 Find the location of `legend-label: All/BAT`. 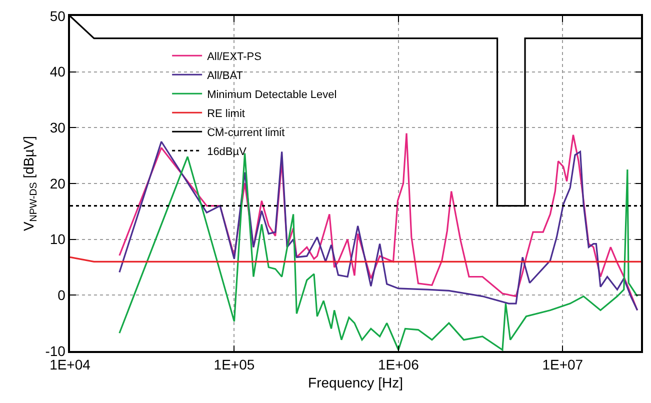

legend-label: All/BAT is located at coordinates (225, 76).